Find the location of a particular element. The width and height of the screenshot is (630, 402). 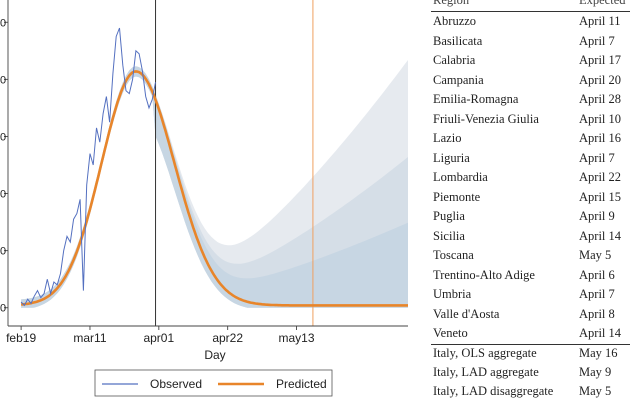

table-row: Campania April 20 is located at coordinates (531, 81).